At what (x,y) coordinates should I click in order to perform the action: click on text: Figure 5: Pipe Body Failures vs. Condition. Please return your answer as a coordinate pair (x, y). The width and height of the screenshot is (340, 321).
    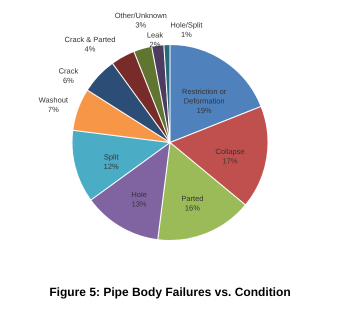
    Looking at the image, I should click on (170, 292).